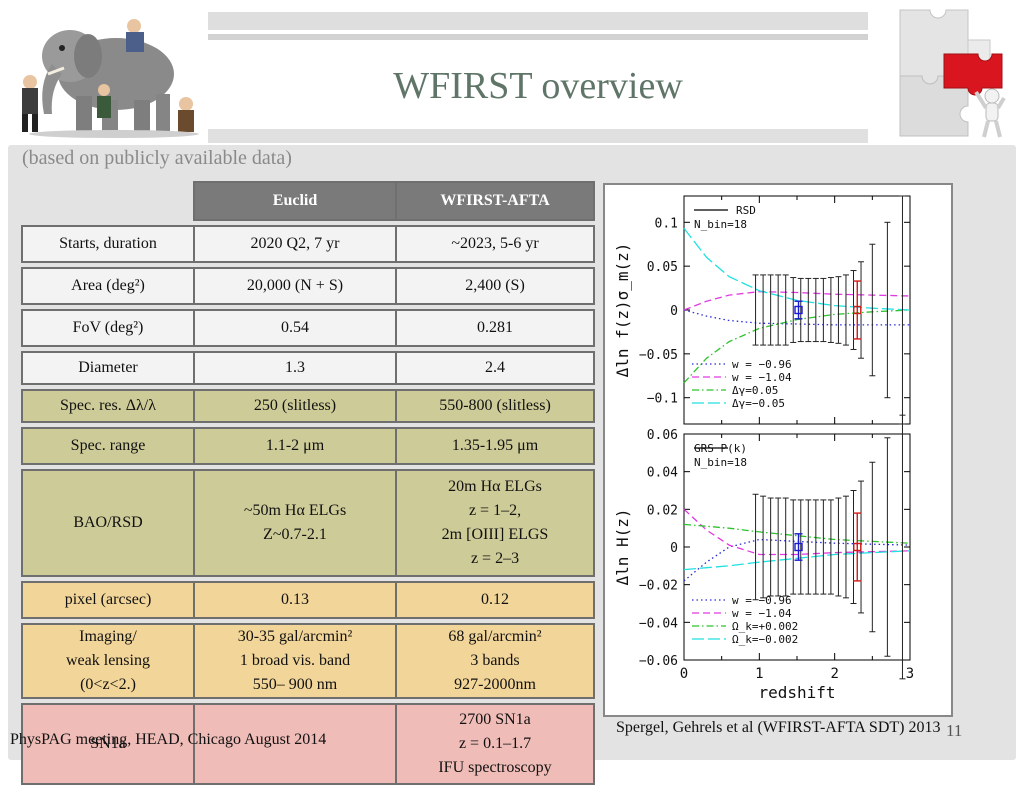 This screenshot has width=1024, height=785. I want to click on euclid-value: 20,000 (N + S), so click(295, 286).